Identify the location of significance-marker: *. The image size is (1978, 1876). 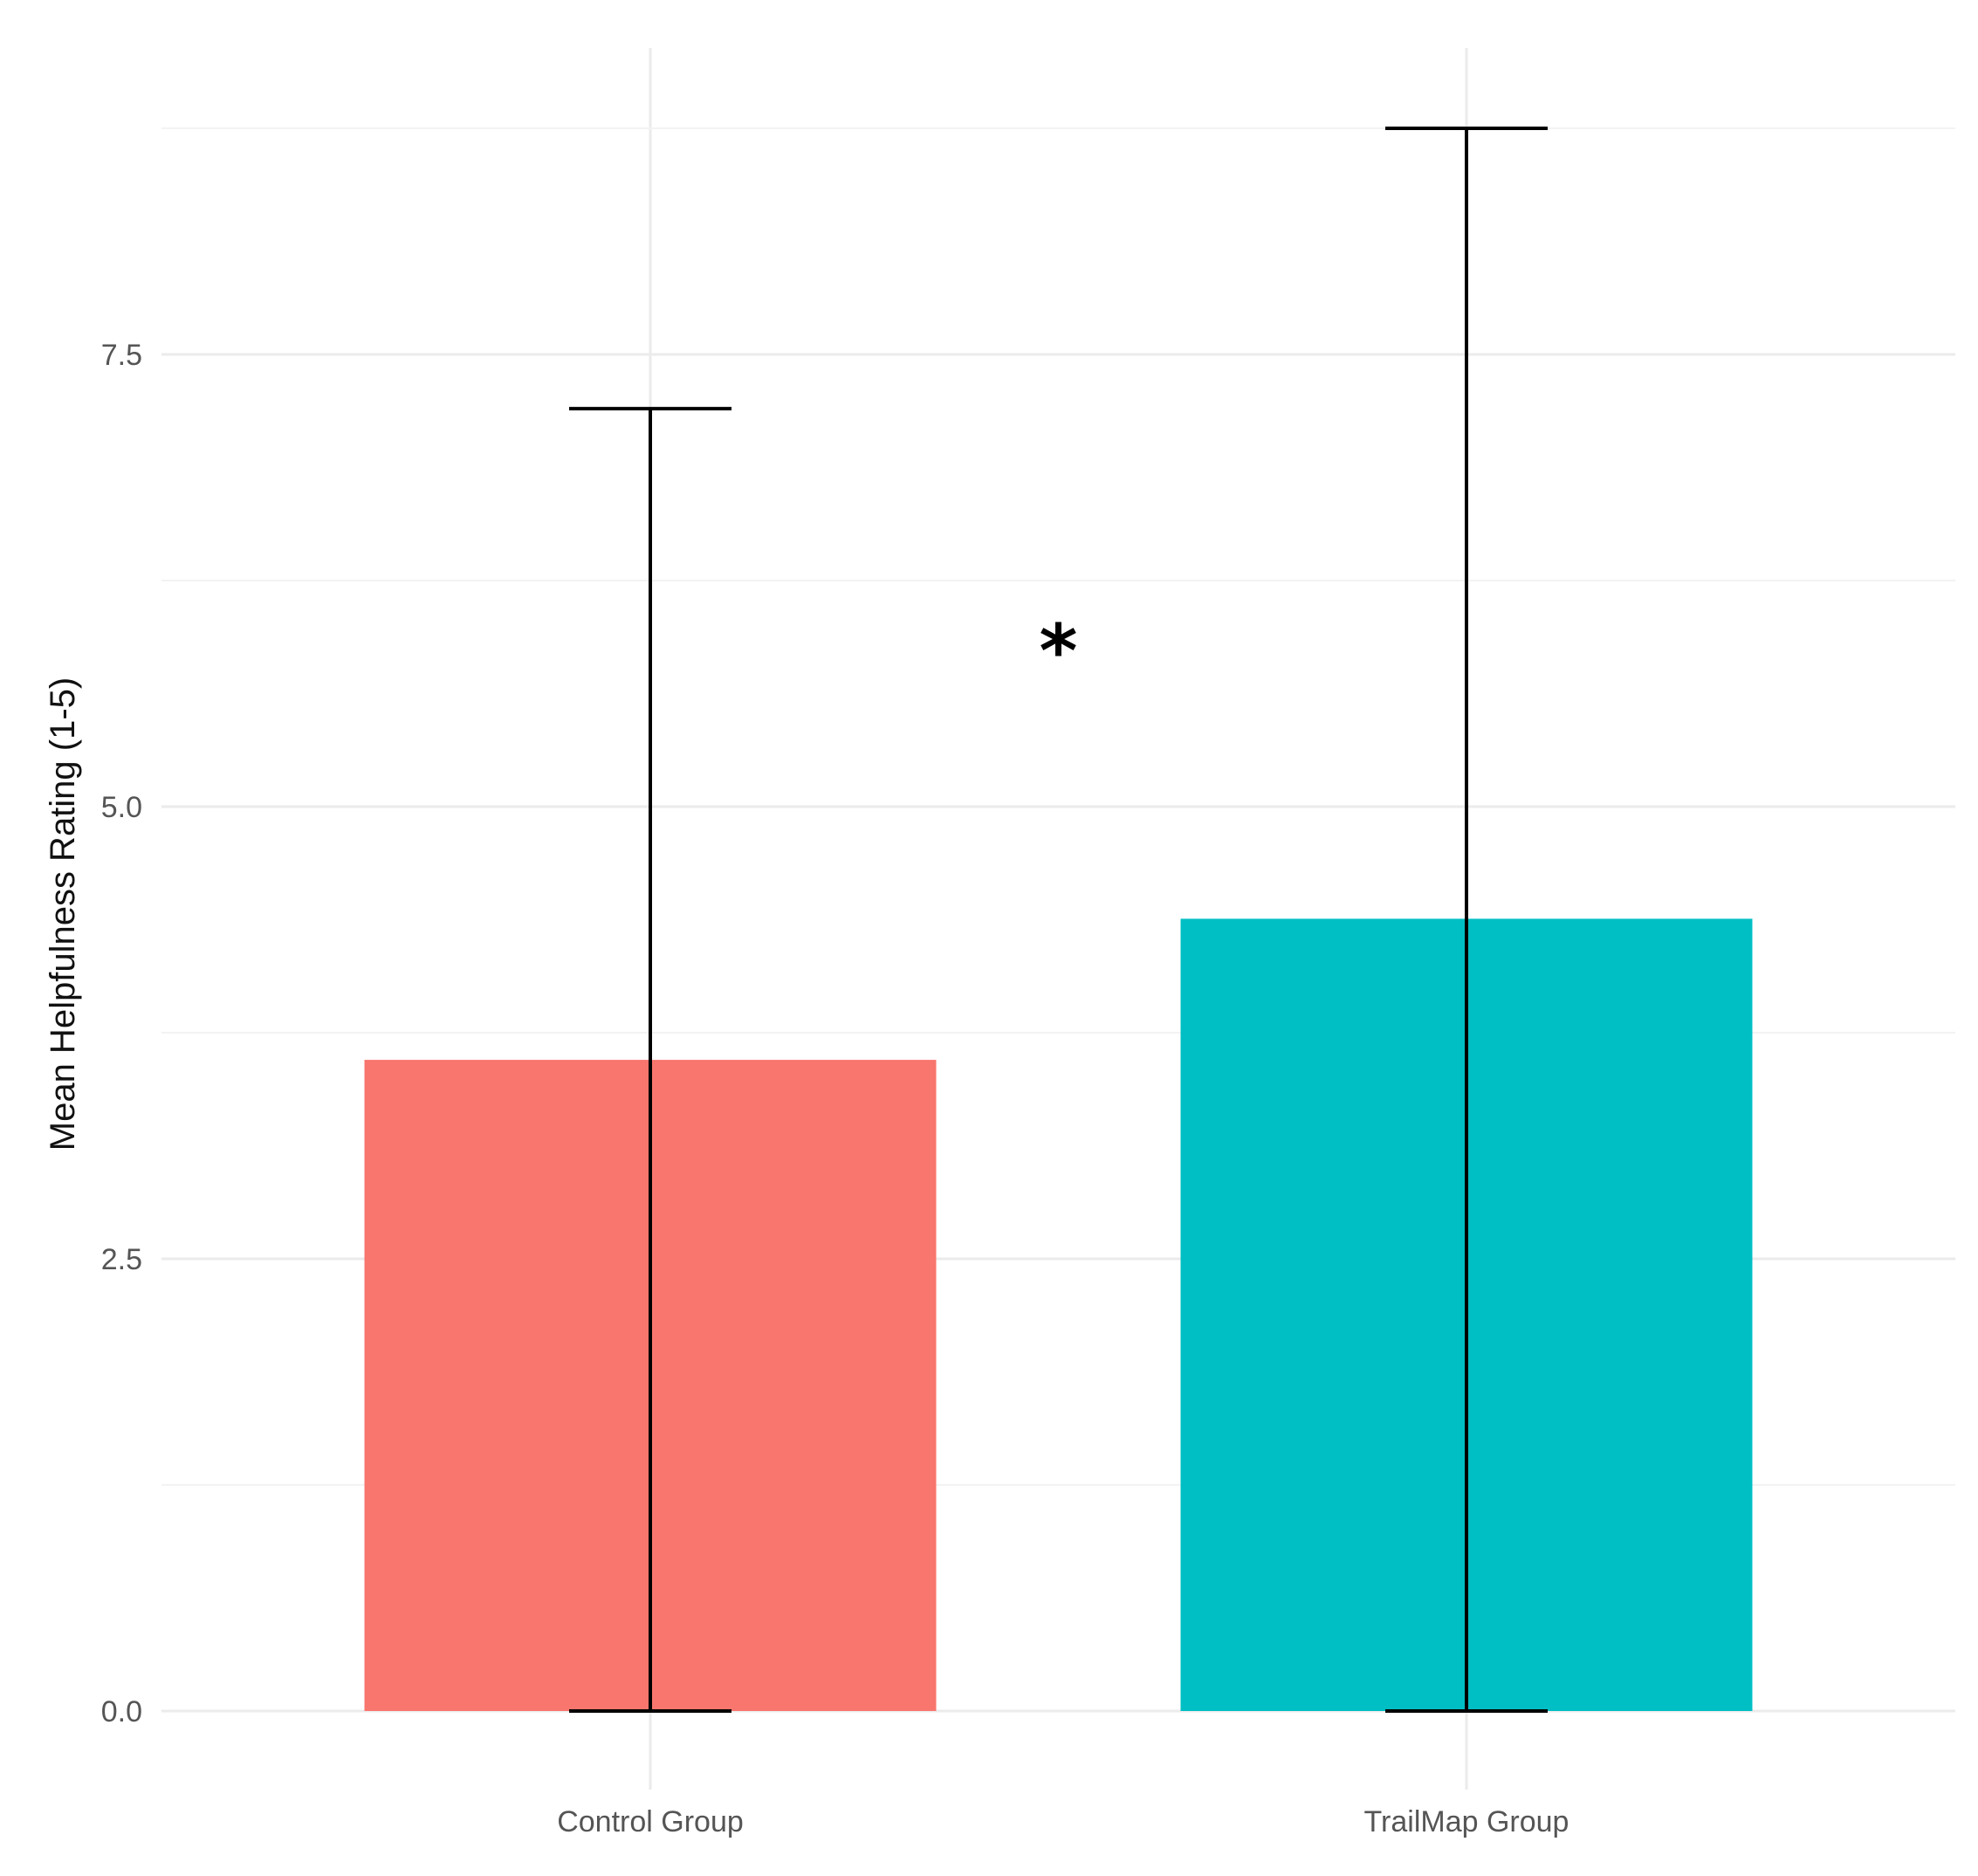
(1059, 651).